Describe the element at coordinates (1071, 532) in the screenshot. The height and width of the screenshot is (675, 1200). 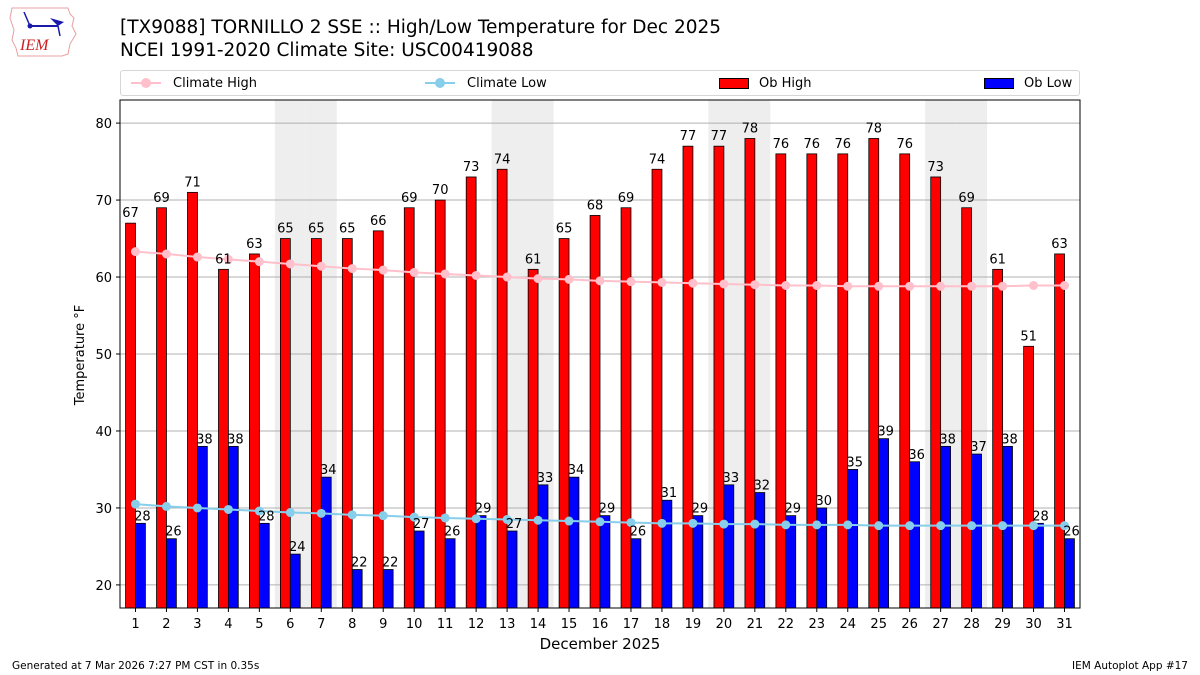
I see `ob-low-label: 26` at that location.